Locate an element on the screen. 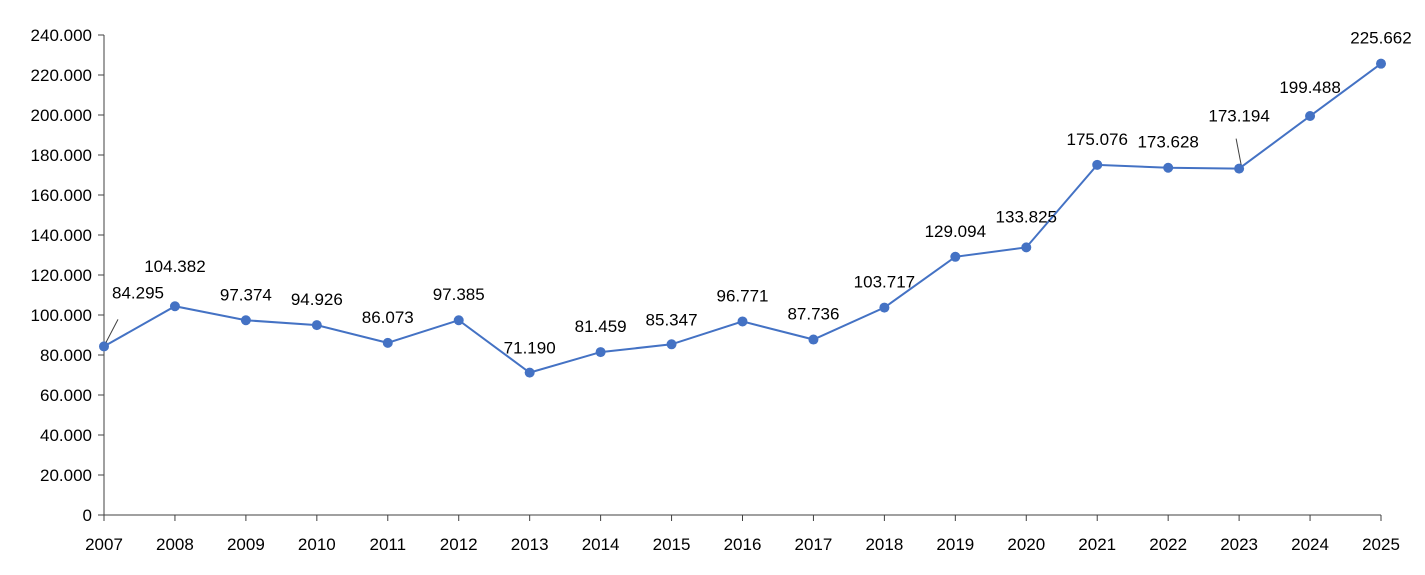  y-tick-label: 140.000 is located at coordinates (61, 235).